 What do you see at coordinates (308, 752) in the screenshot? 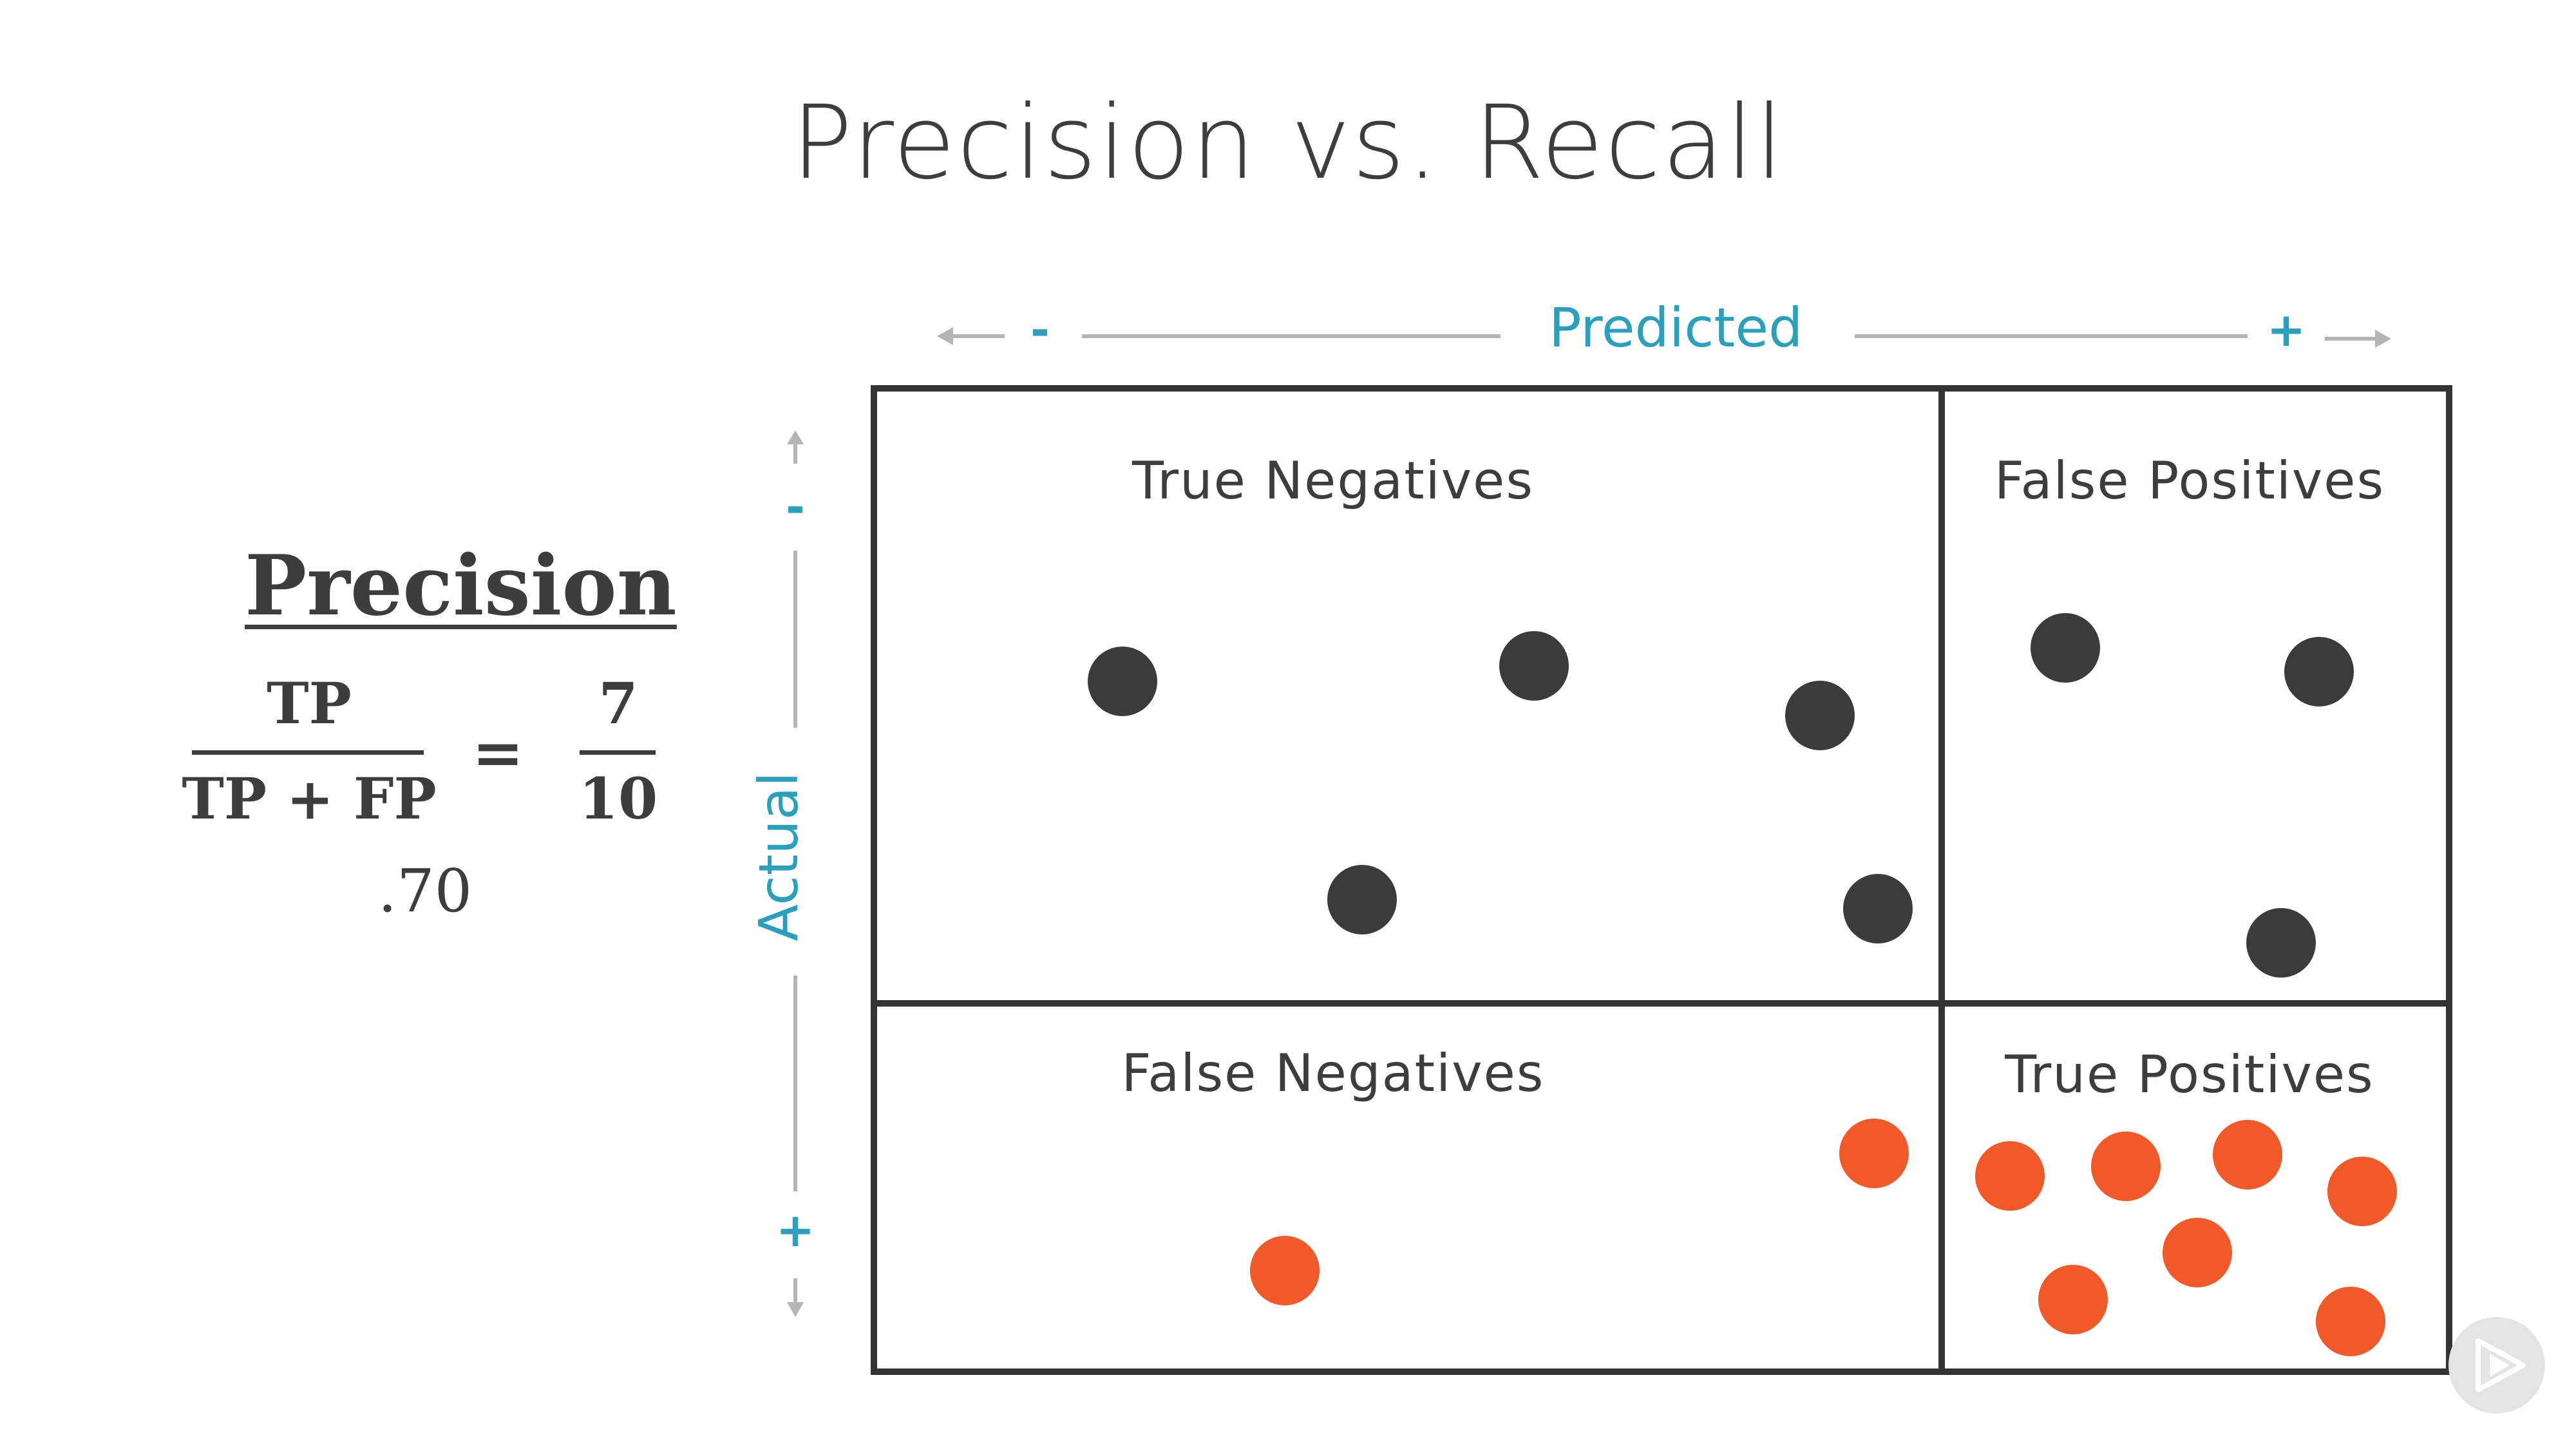
I see `formula-fraction-bar` at bounding box center [308, 752].